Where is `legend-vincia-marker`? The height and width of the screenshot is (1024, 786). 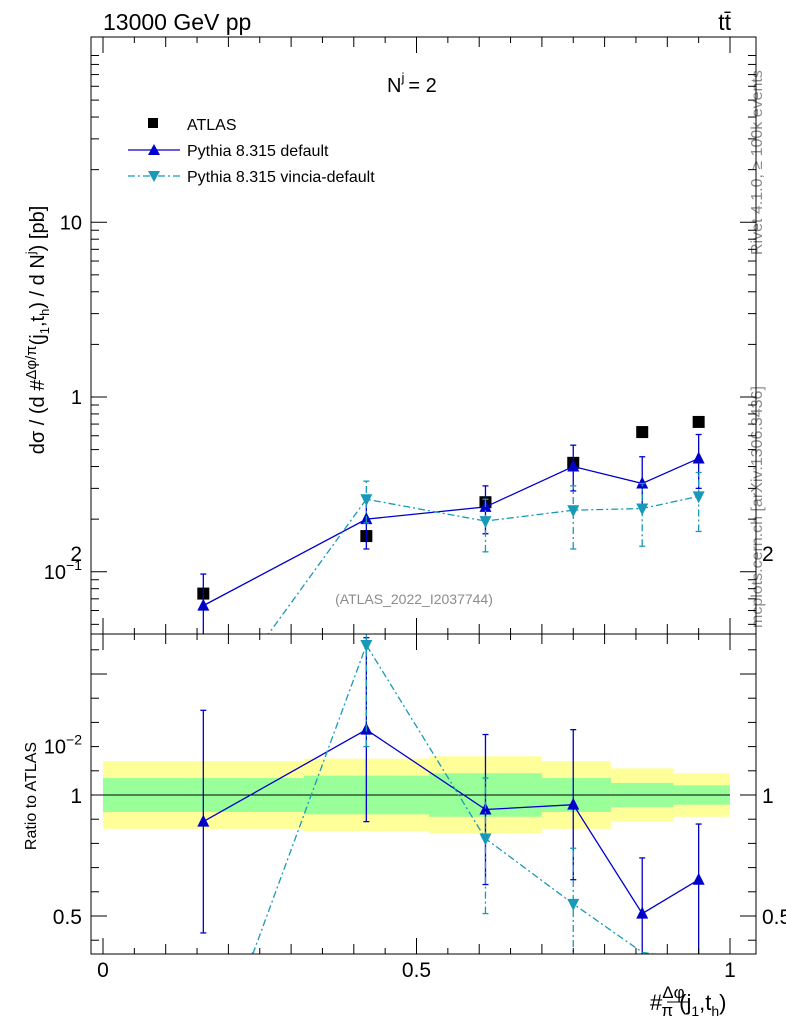 legend-vincia-marker is located at coordinates (154, 176).